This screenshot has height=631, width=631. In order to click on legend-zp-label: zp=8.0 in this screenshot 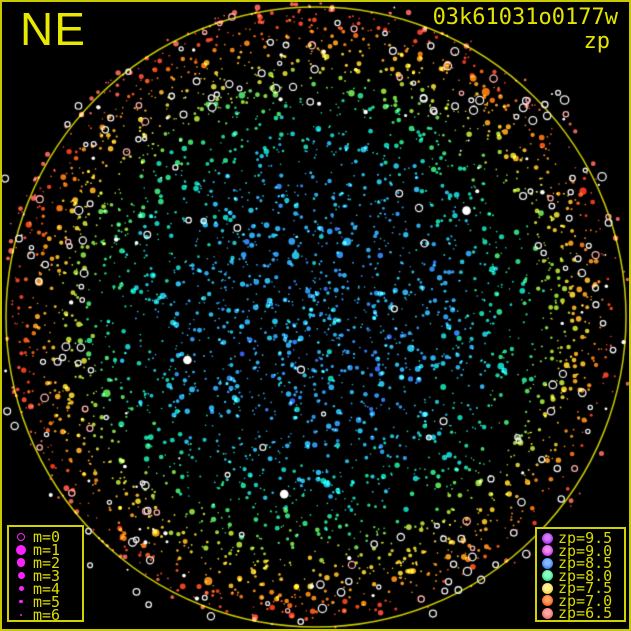, I will do `click(585, 575)`.